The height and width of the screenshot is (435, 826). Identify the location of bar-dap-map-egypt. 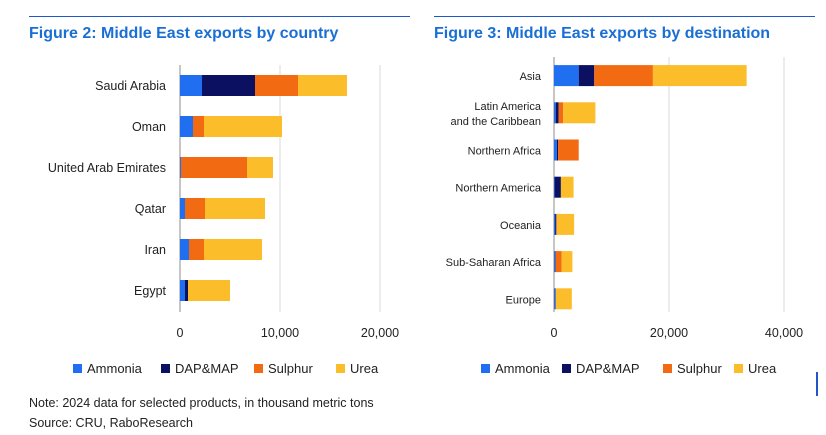
(186, 290).